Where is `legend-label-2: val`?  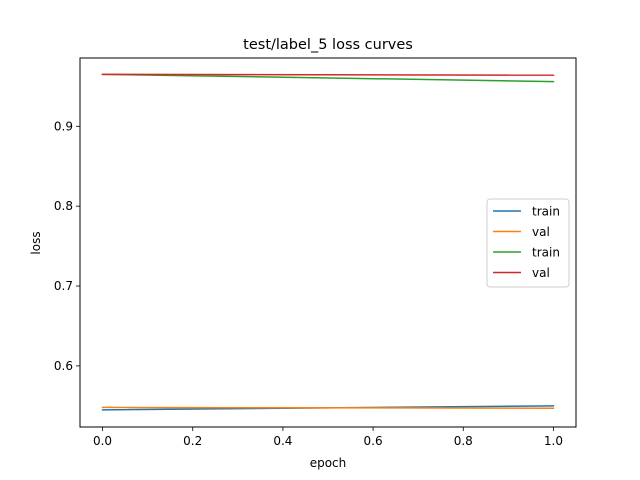 legend-label-2: val is located at coordinates (541, 232).